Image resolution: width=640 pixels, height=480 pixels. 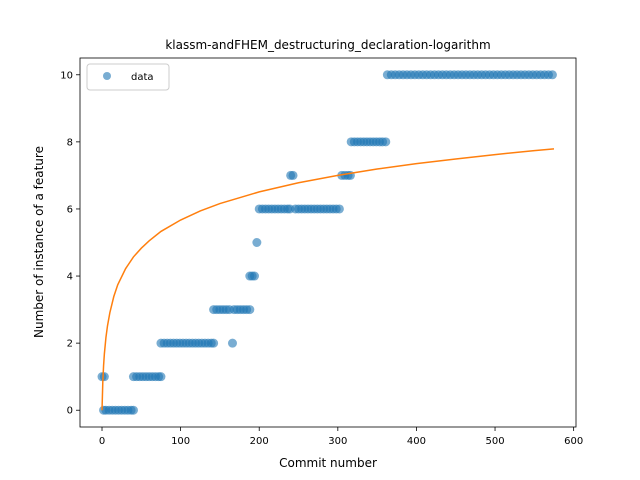 I want to click on x-tick-label: 500, so click(x=494, y=441).